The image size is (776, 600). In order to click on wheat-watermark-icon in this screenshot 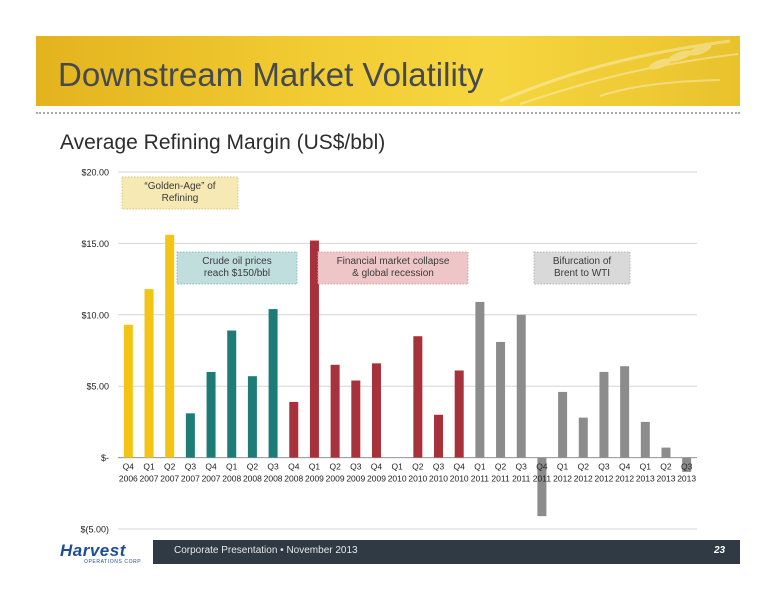, I will do `click(619, 72)`.